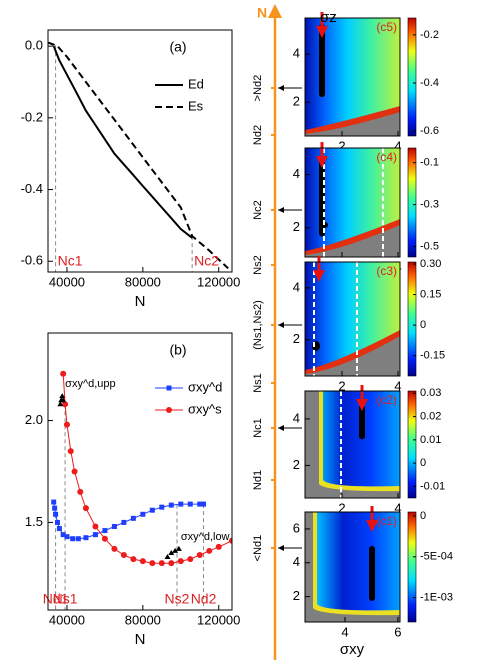 This screenshot has width=491, height=664. What do you see at coordinates (386, 271) in the screenshot?
I see `panel-label: (c3)` at bounding box center [386, 271].